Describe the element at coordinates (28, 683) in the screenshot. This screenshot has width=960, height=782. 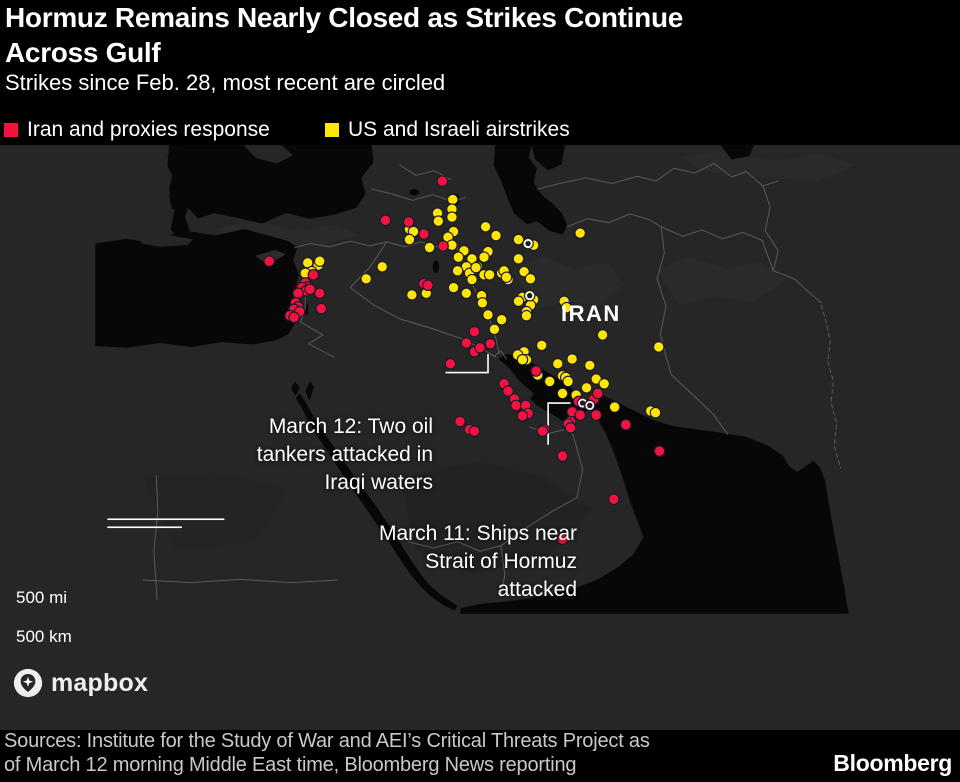
I see `mapbox-logo-icon` at that location.